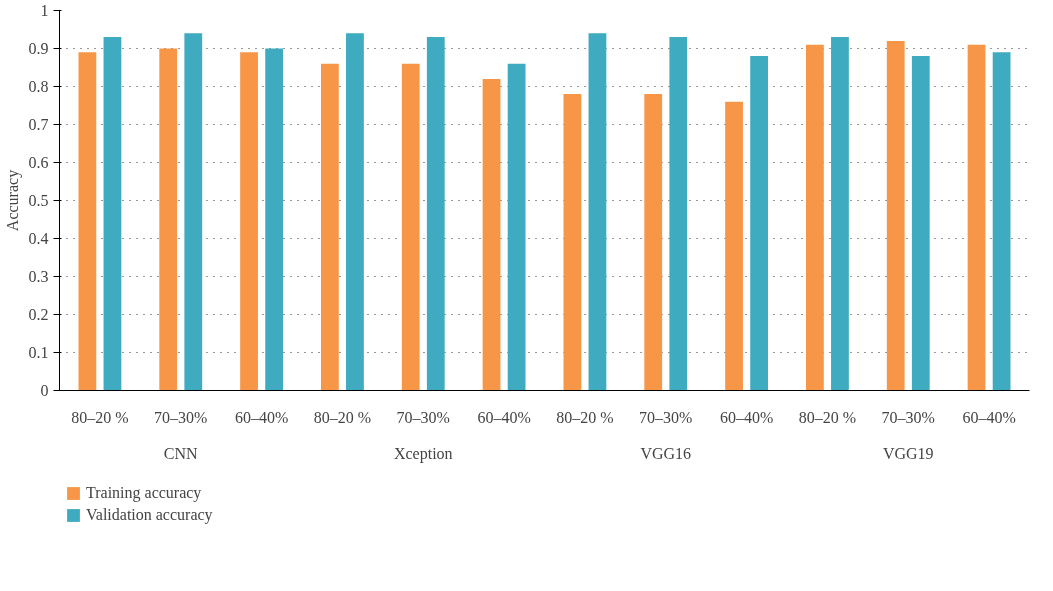 This screenshot has width=1053, height=591. What do you see at coordinates (144, 493) in the screenshot?
I see `legend-label: Training accuracy` at bounding box center [144, 493].